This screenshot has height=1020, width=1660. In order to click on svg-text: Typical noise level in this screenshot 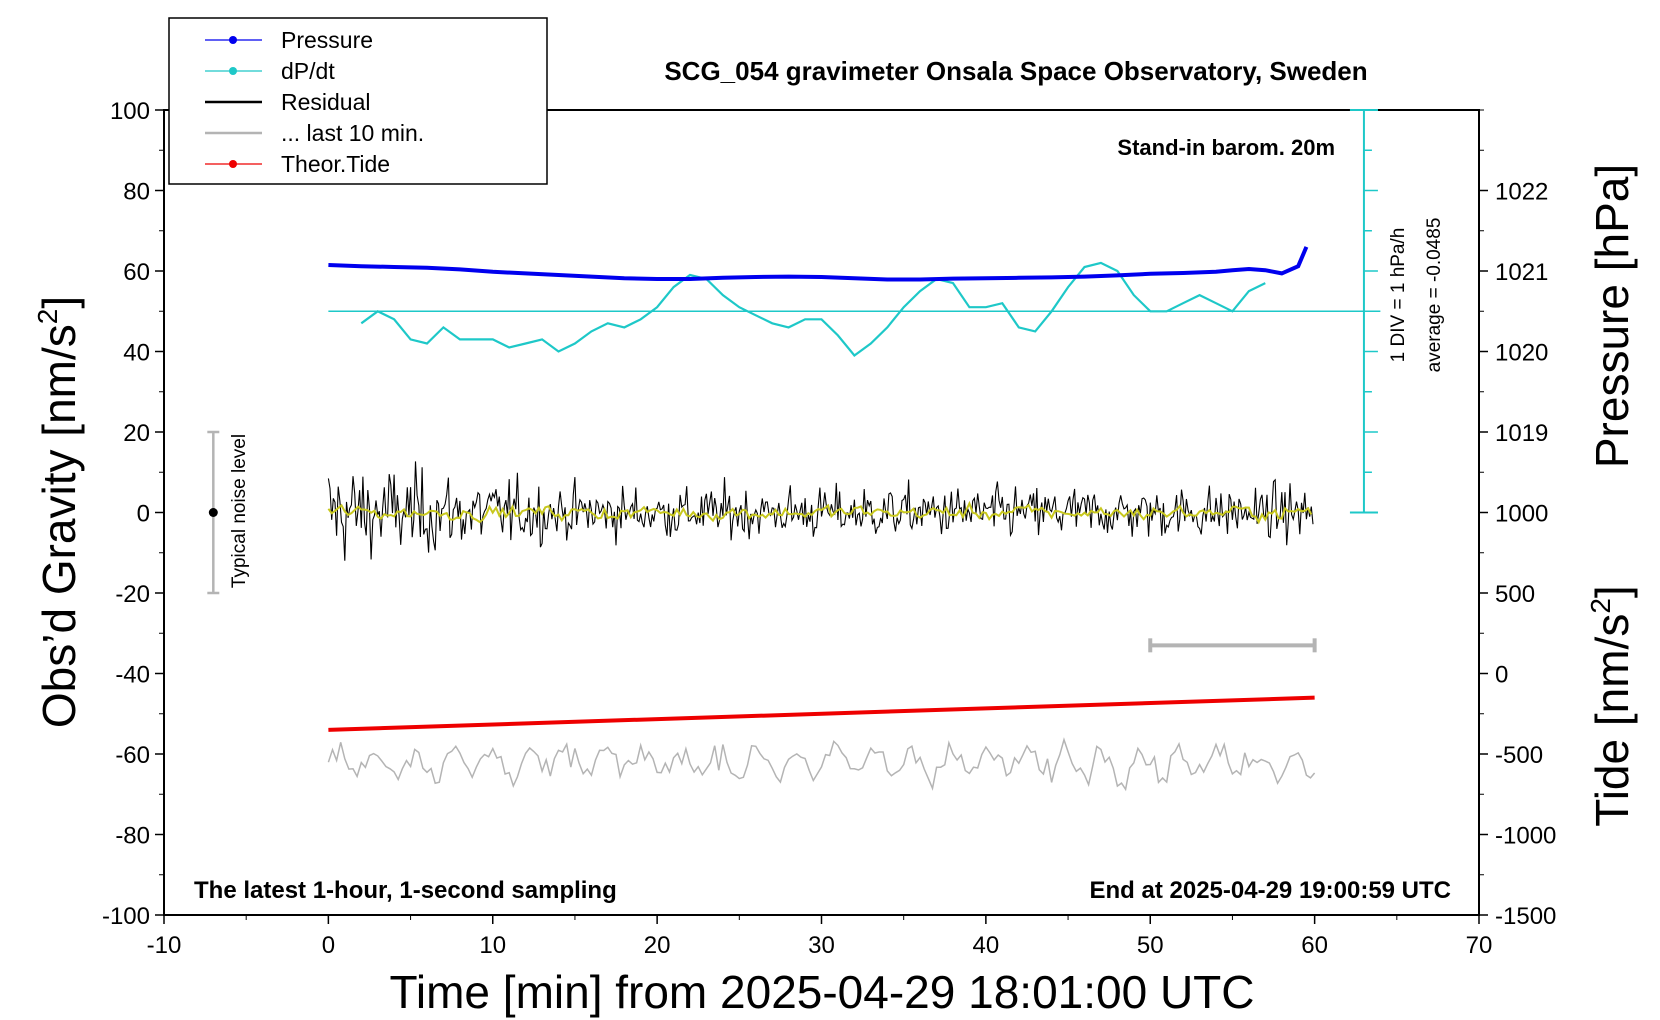, I will do `click(239, 511)`.